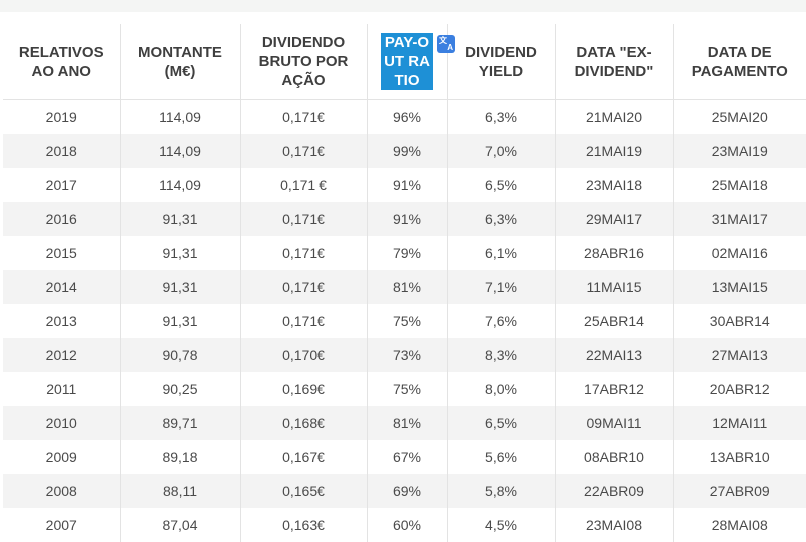 The image size is (806, 542). I want to click on cell-dividend-yield: 7,1%, so click(501, 287).